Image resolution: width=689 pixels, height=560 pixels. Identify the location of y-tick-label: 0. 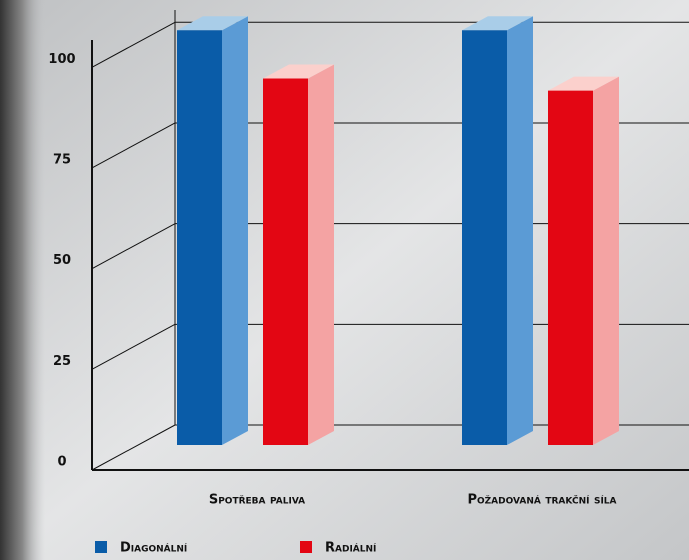
(61, 462).